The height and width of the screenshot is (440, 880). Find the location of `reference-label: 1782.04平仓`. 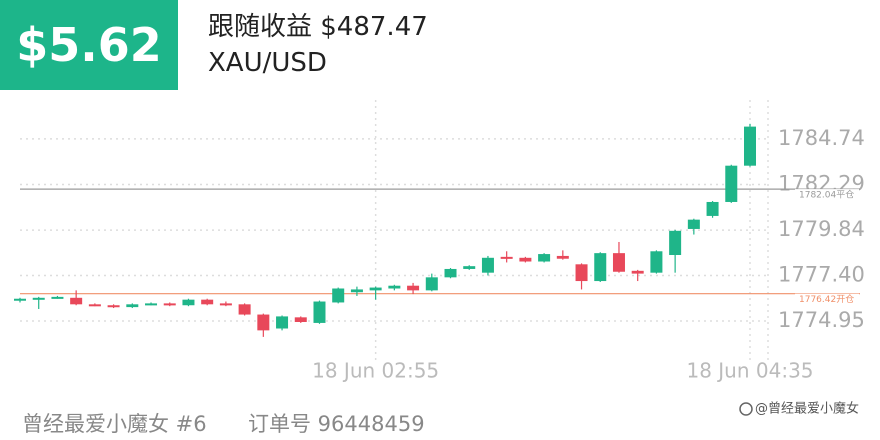

reference-label: 1782.04平仓 is located at coordinates (826, 195).